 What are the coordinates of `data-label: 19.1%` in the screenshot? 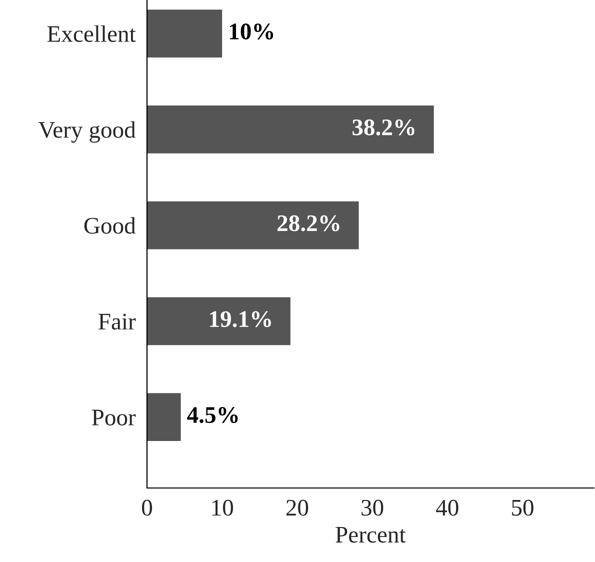 It's located at (240, 319).